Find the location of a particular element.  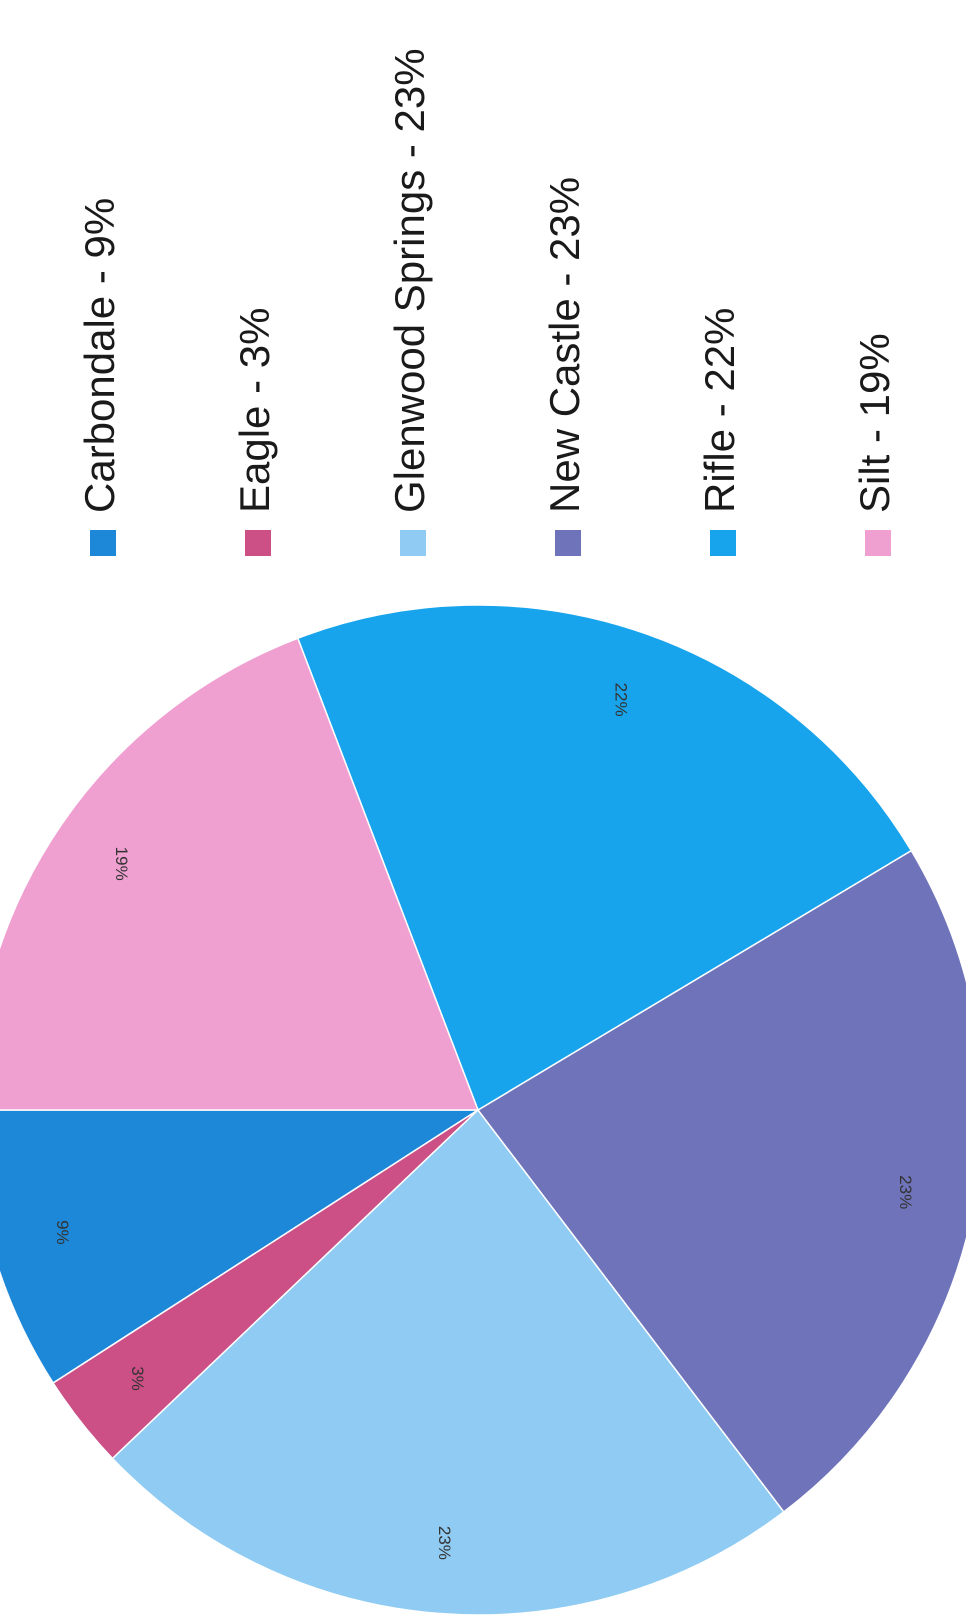

slice-label-silt: 19% is located at coordinates (121, 864).